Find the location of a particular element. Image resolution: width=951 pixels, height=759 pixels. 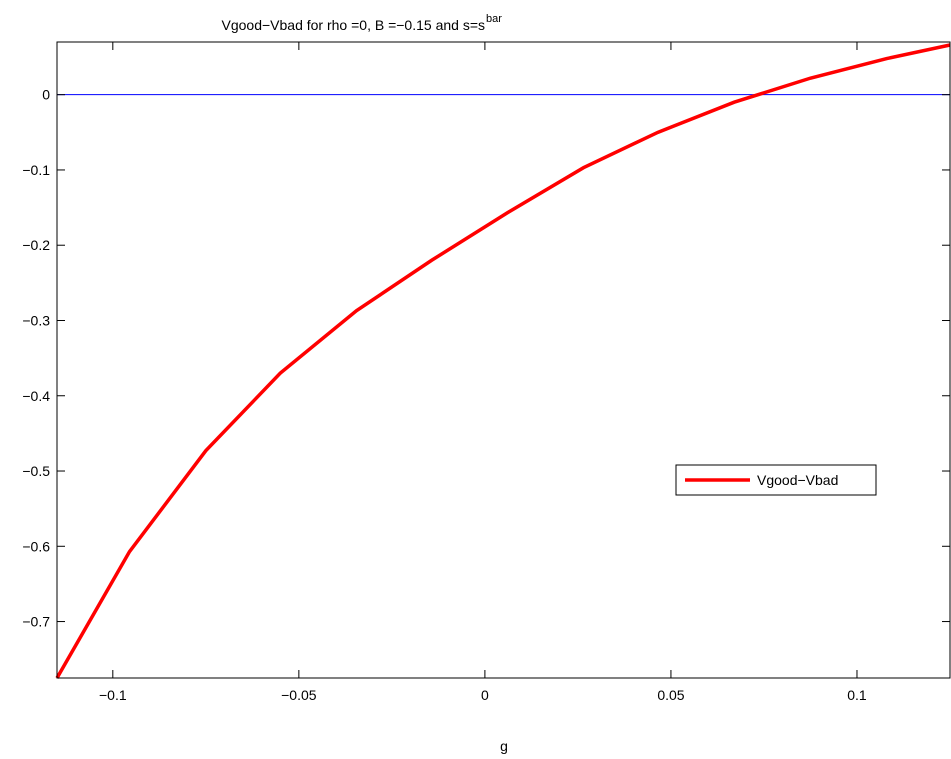

y-tick-label: −0.6 is located at coordinates (36, 546).